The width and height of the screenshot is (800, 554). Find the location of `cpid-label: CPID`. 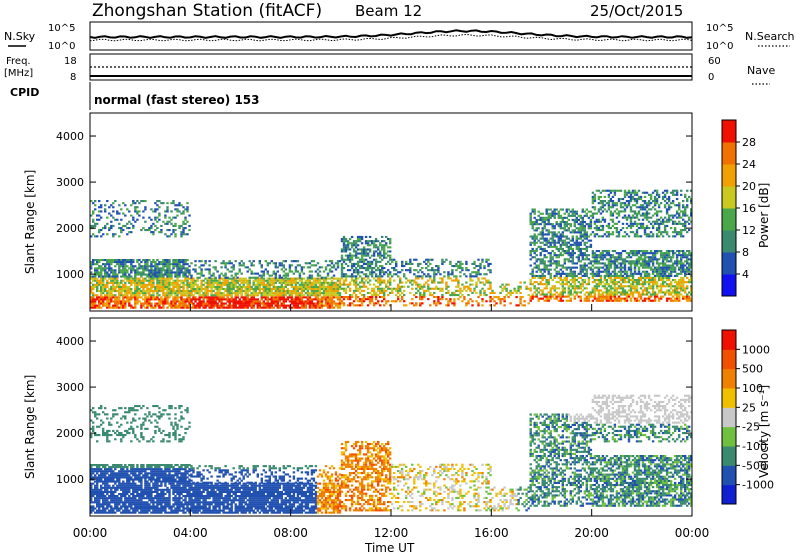

cpid-label: CPID is located at coordinates (24, 92).